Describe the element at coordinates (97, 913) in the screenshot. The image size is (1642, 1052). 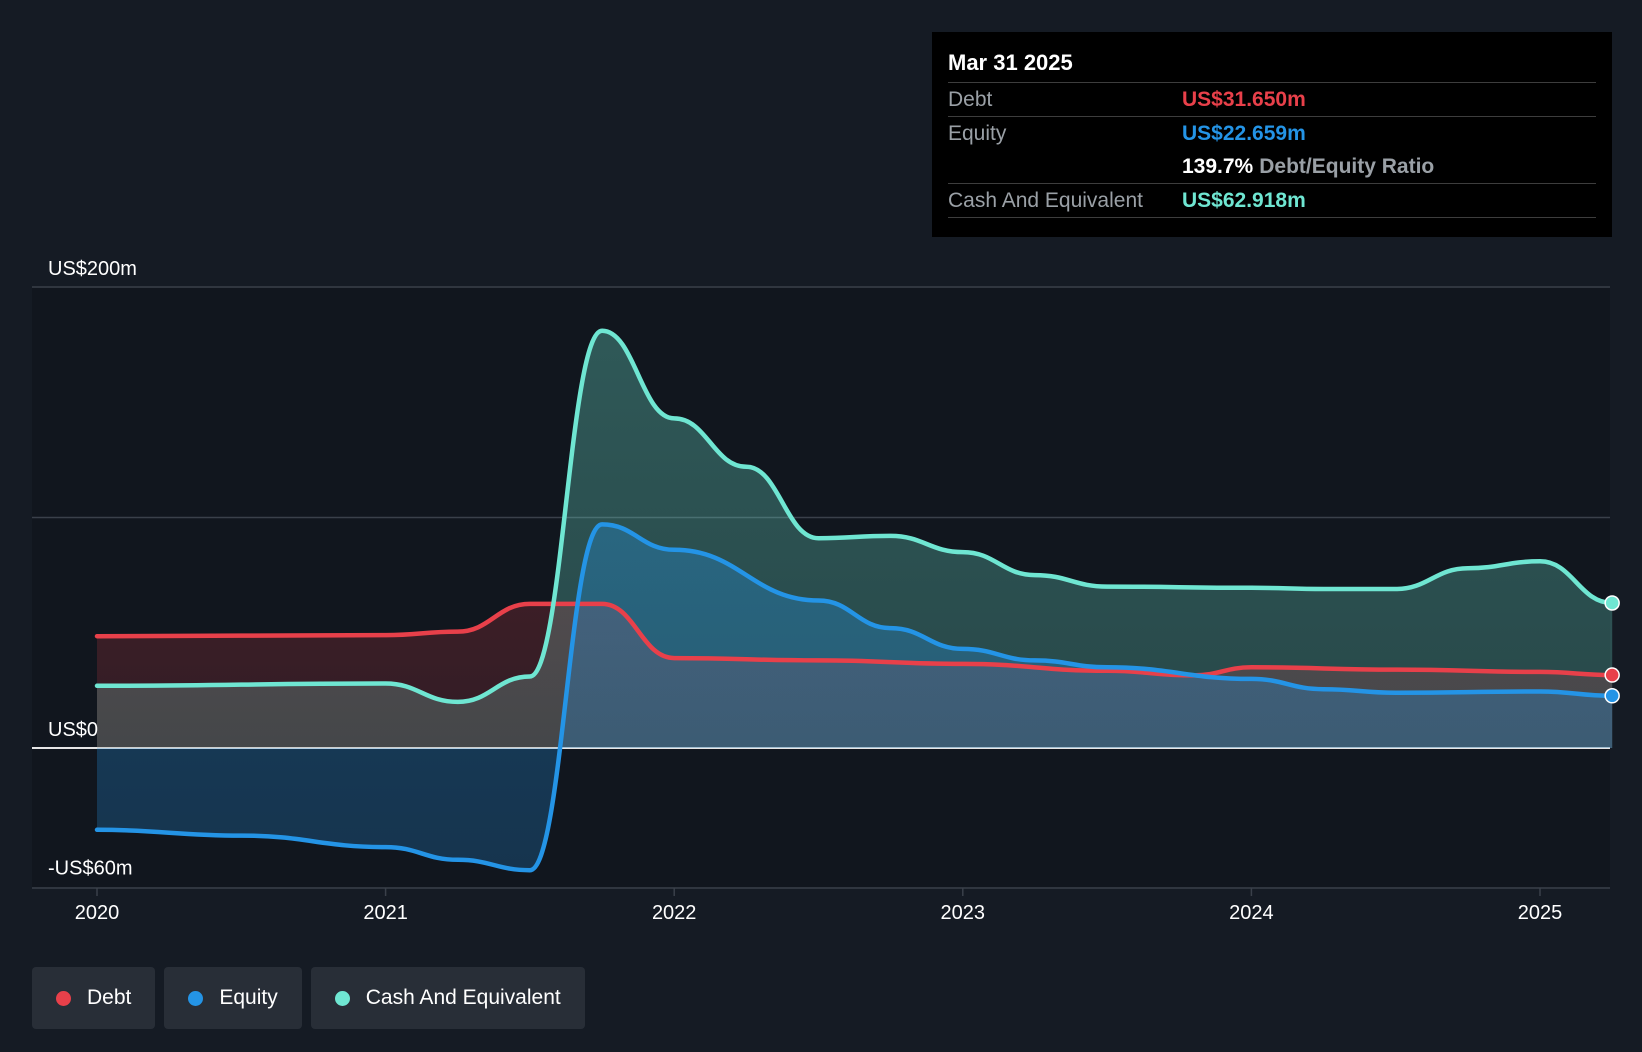
I see `x-tick-label: 2020` at that location.